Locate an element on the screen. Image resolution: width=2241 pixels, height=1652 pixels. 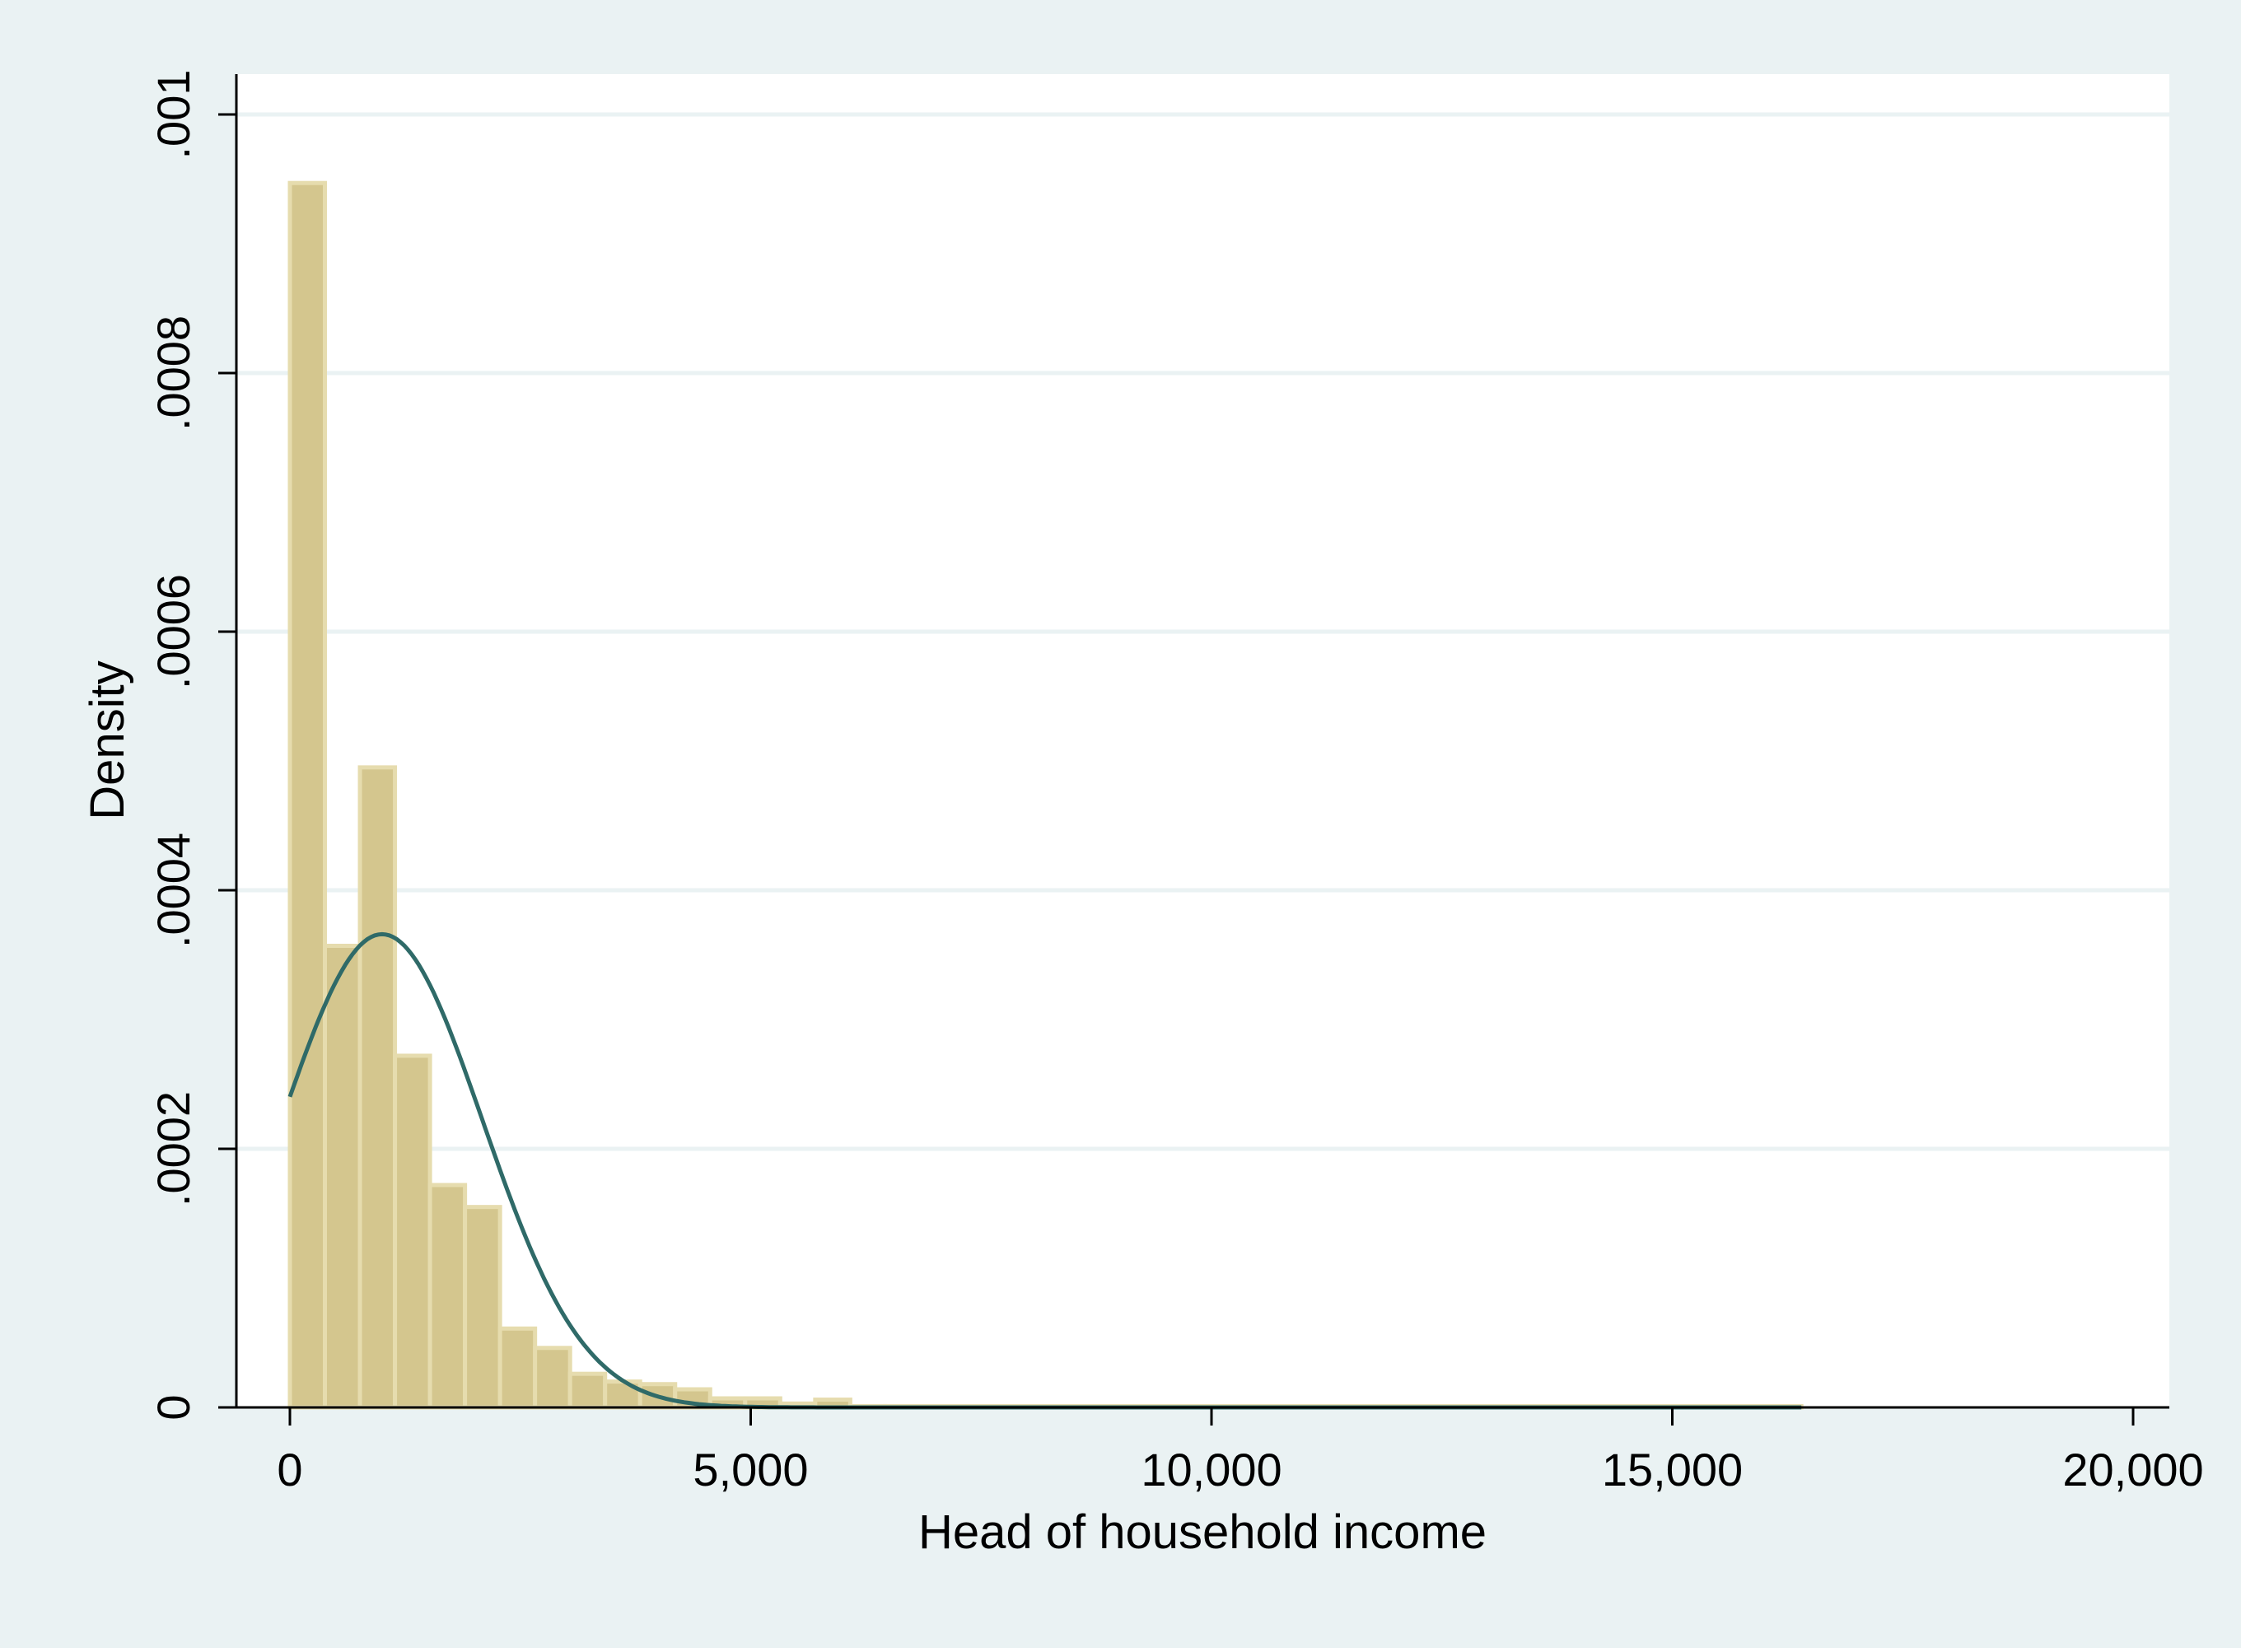
x-tick-label-2: 10,000 is located at coordinates (1211, 1470).